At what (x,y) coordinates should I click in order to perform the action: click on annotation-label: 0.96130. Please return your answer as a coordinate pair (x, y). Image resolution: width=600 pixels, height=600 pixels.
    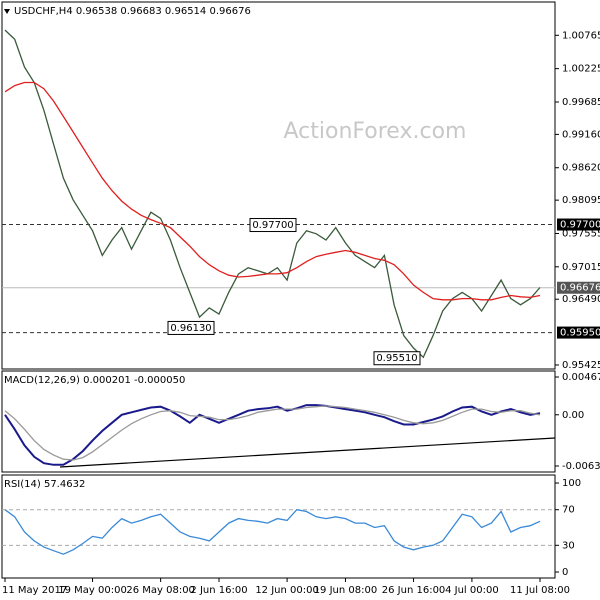
    Looking at the image, I should click on (190, 328).